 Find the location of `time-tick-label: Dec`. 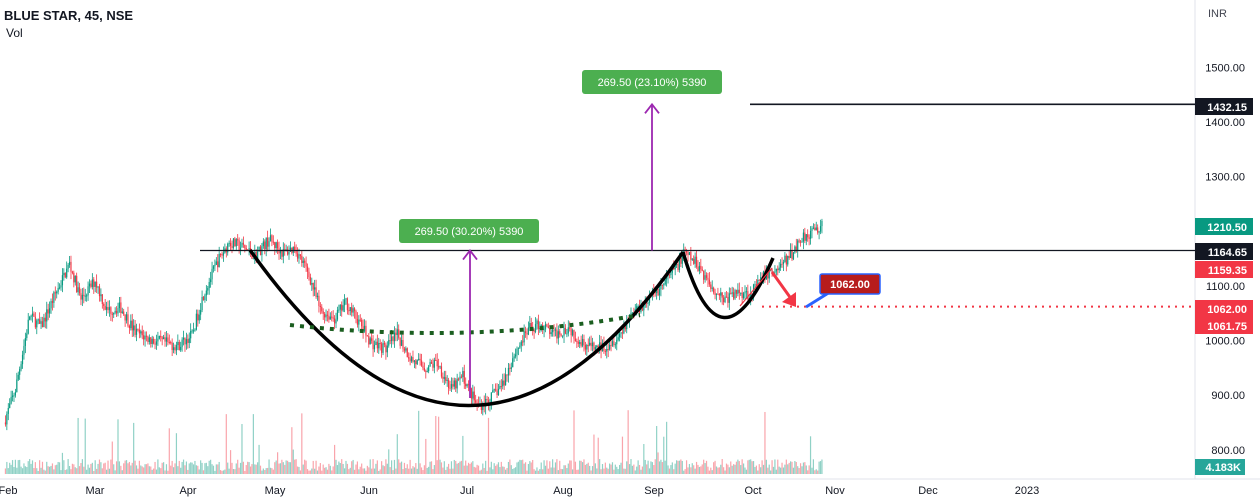

time-tick-label: Dec is located at coordinates (928, 491).